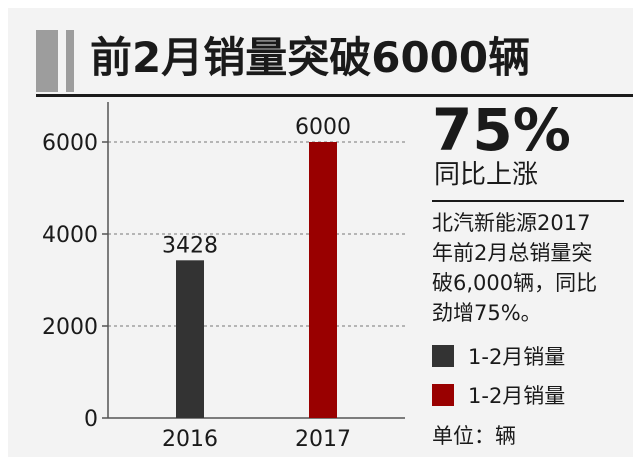 Image resolution: width=639 pixels, height=463 pixels. Describe the element at coordinates (511, 223) in the screenshot. I see `description-line: 北汽新能源2017` at that location.